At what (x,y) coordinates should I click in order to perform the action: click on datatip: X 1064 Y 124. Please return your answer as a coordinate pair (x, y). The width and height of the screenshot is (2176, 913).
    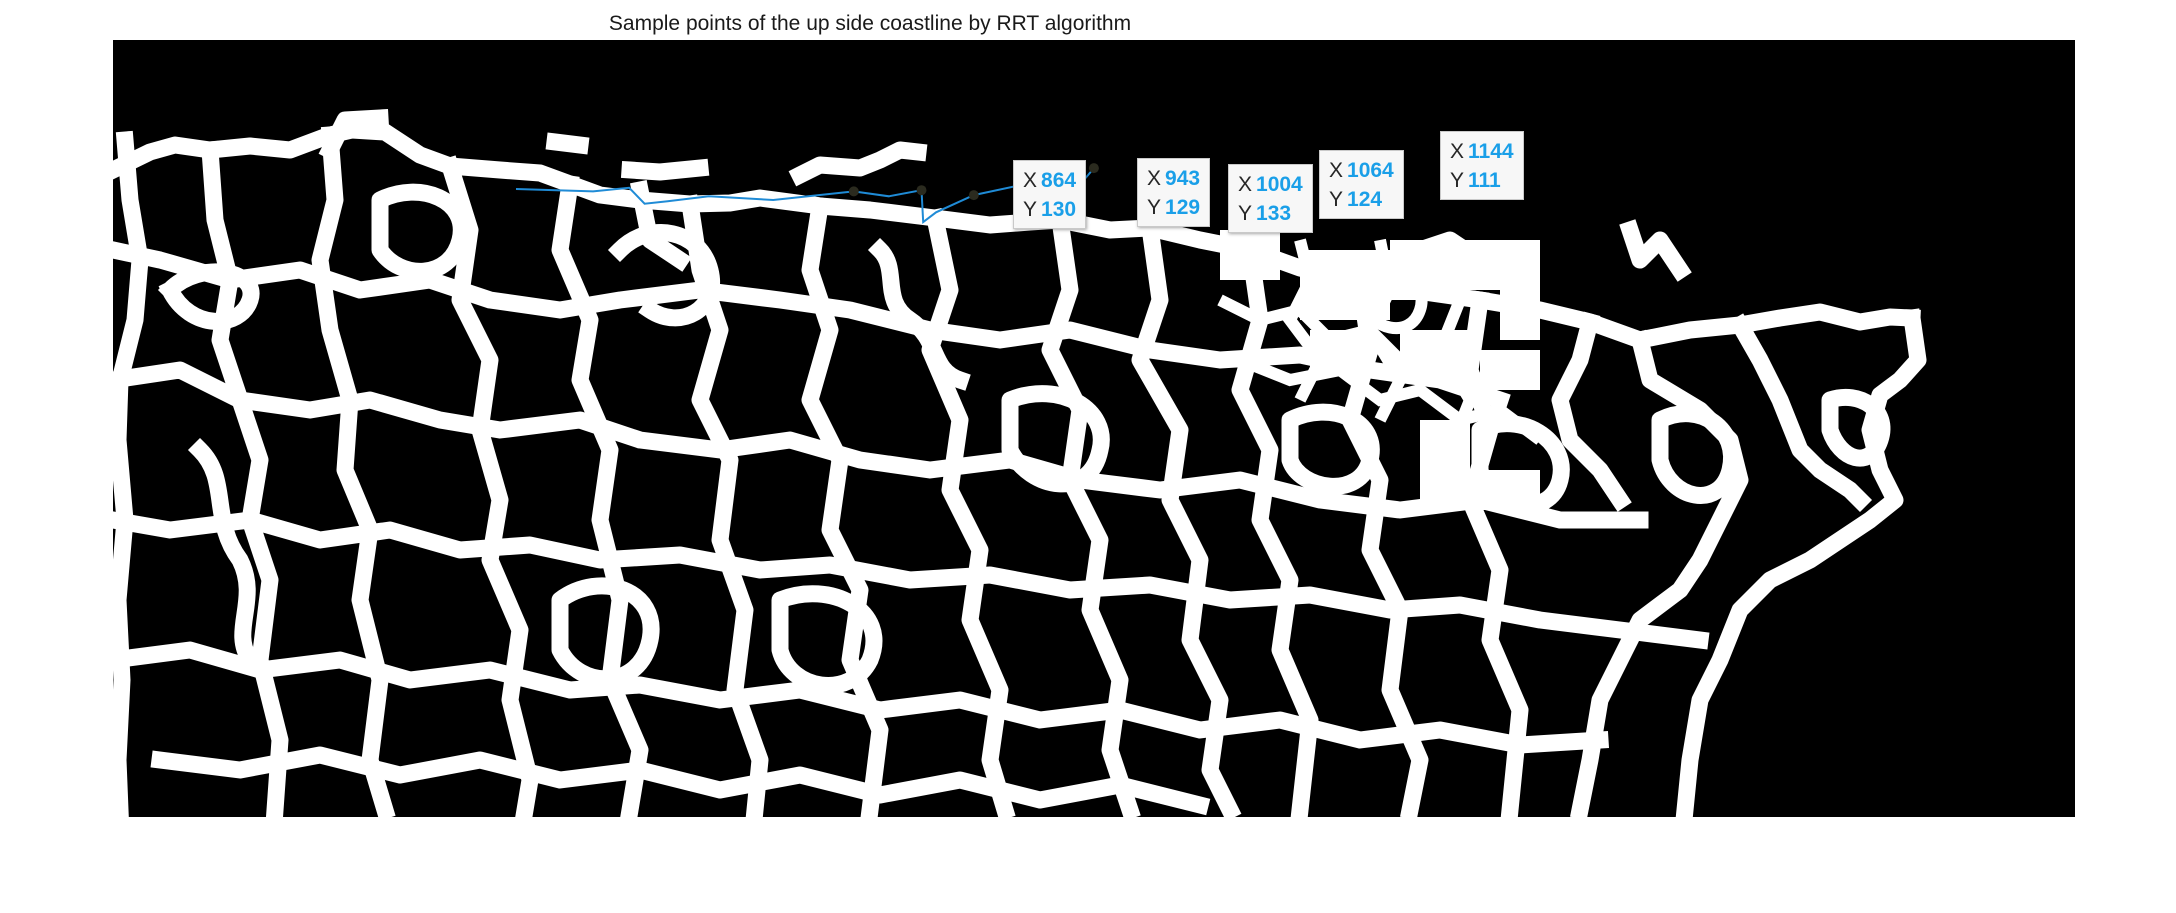
    Looking at the image, I should click on (1361, 184).